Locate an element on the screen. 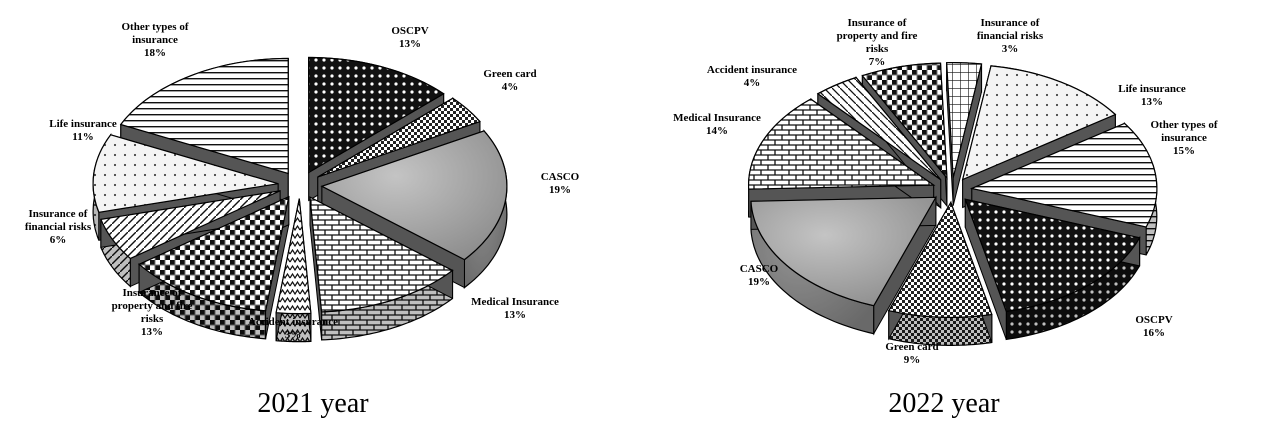 The height and width of the screenshot is (423, 1263). slice-green-card is located at coordinates (940, 273).